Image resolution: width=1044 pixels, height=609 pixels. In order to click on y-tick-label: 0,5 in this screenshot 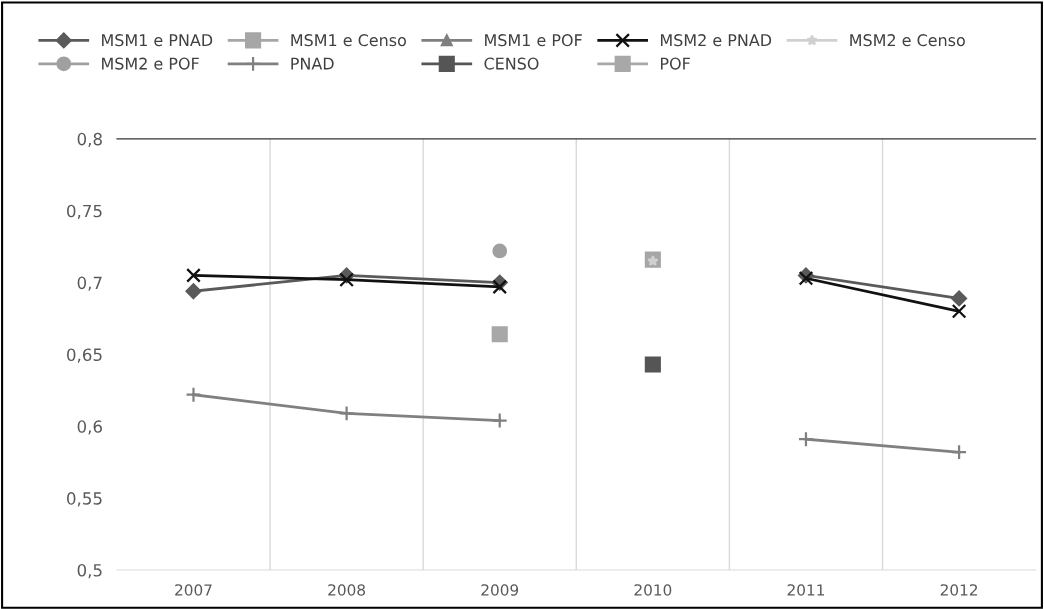, I will do `click(89, 571)`.